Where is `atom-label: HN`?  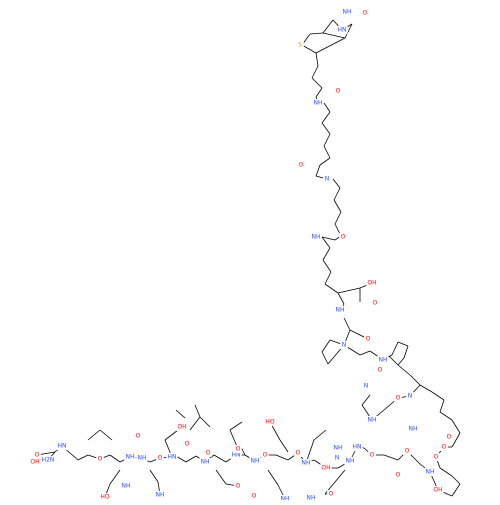
atom-label: HN is located at coordinates (236, 455).